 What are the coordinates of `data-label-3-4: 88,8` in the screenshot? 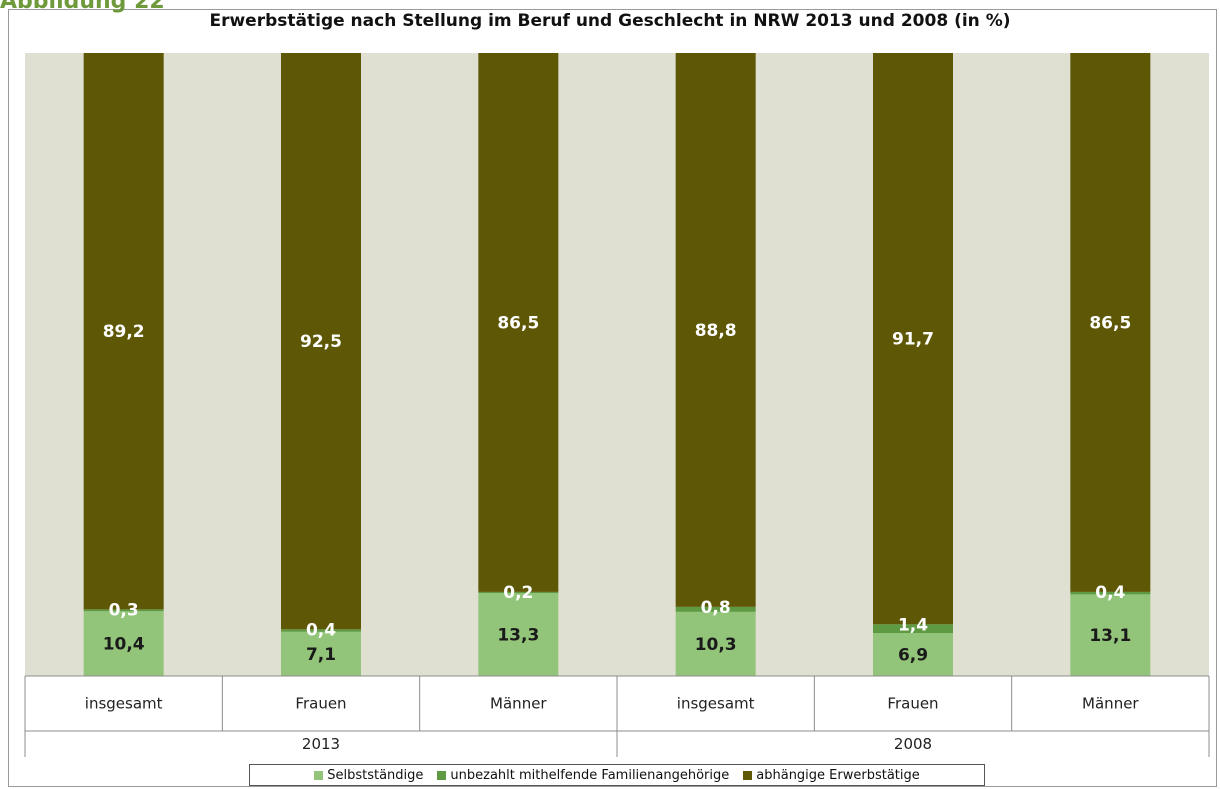 It's located at (716, 331).